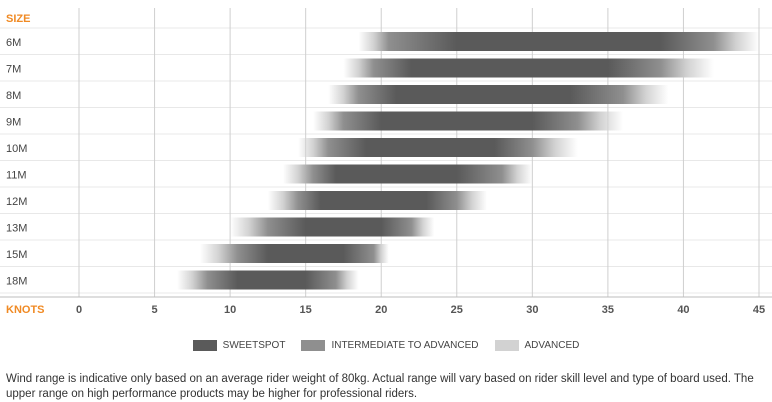  Describe the element at coordinates (13, 123) in the screenshot. I see `size-label: 9M` at that location.